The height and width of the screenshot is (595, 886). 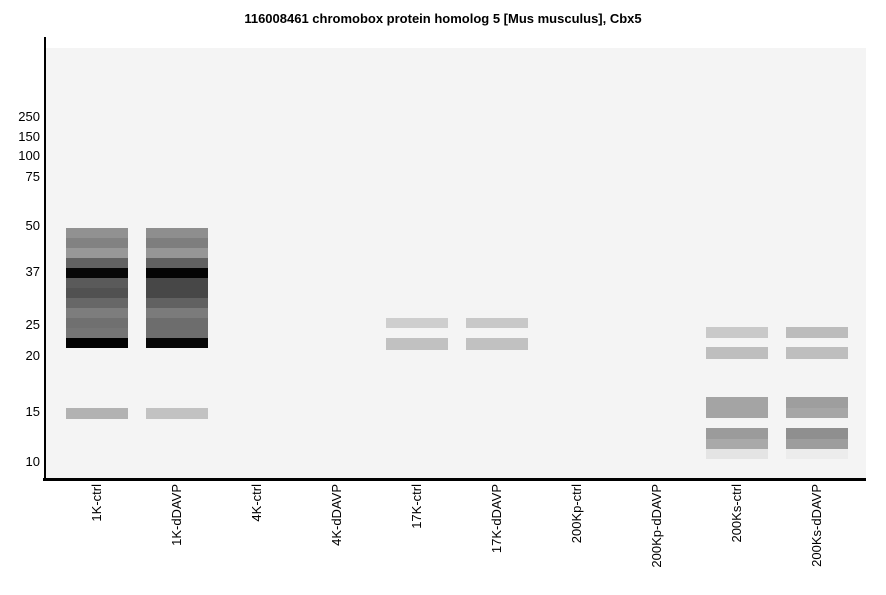 What do you see at coordinates (176, 288) in the screenshot?
I see `band-1K-dDAVP-35kda` at bounding box center [176, 288].